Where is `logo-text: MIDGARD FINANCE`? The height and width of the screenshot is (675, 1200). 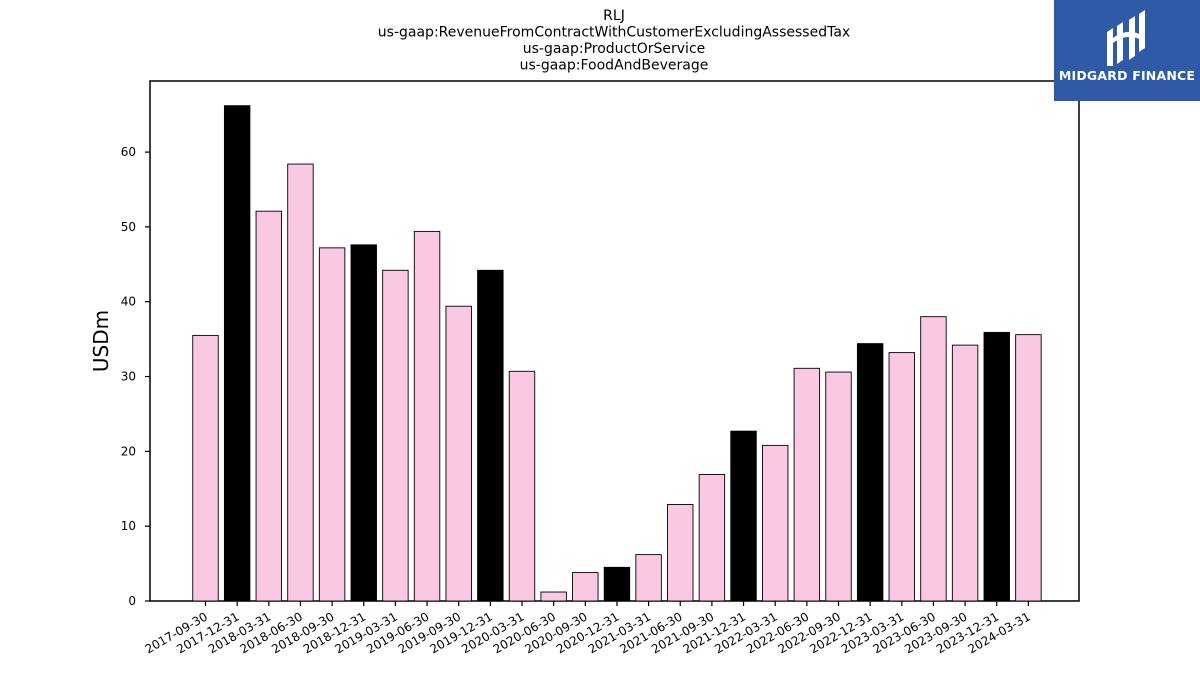 logo-text: MIDGARD FINANCE is located at coordinates (1127, 75).